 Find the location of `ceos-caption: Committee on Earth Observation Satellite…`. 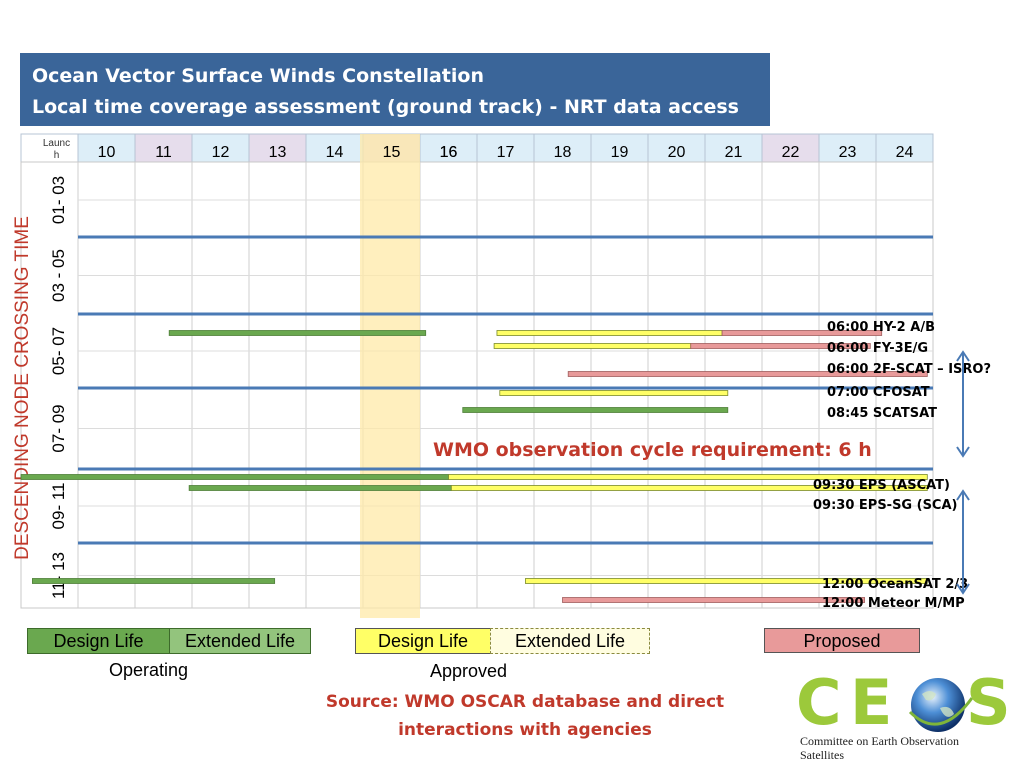

ceos-caption: Committee on Earth Observation Satellite… is located at coordinates (879, 748).